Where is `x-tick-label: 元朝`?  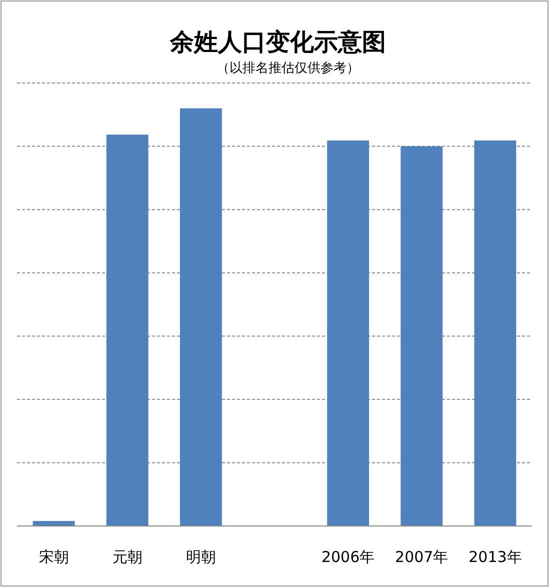 x-tick-label: 元朝 is located at coordinates (127, 557).